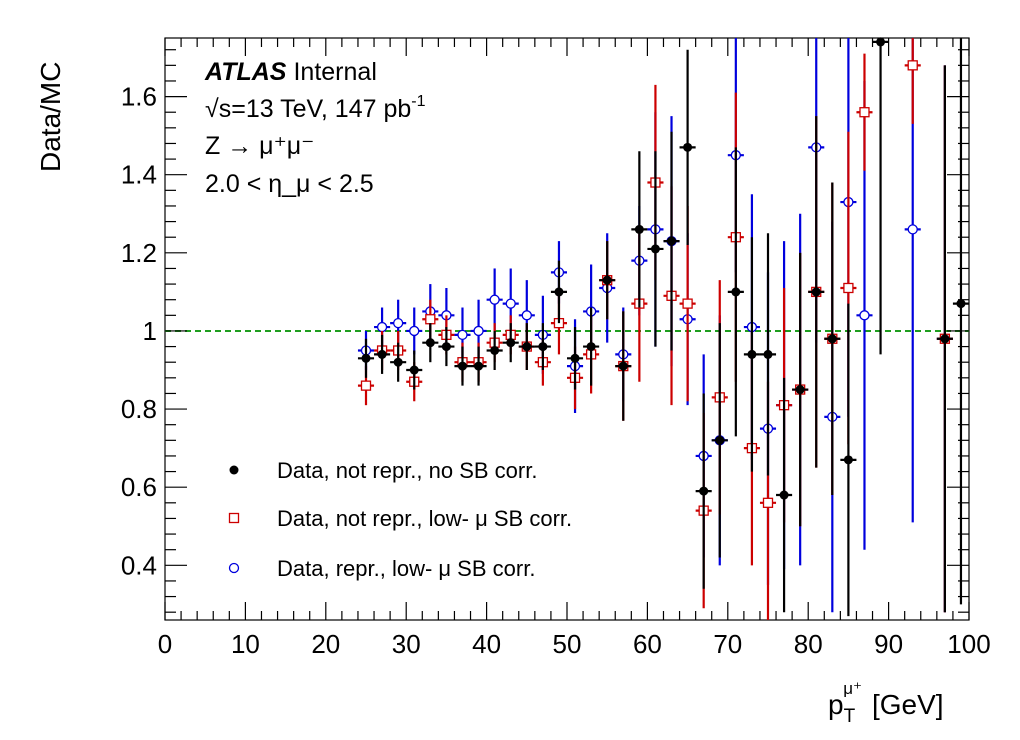 Image resolution: width=1020 pixels, height=740 pixels. What do you see at coordinates (406, 568) in the screenshot?
I see `legend-label-3: Data, repr., low- μ SB corr.` at bounding box center [406, 568].